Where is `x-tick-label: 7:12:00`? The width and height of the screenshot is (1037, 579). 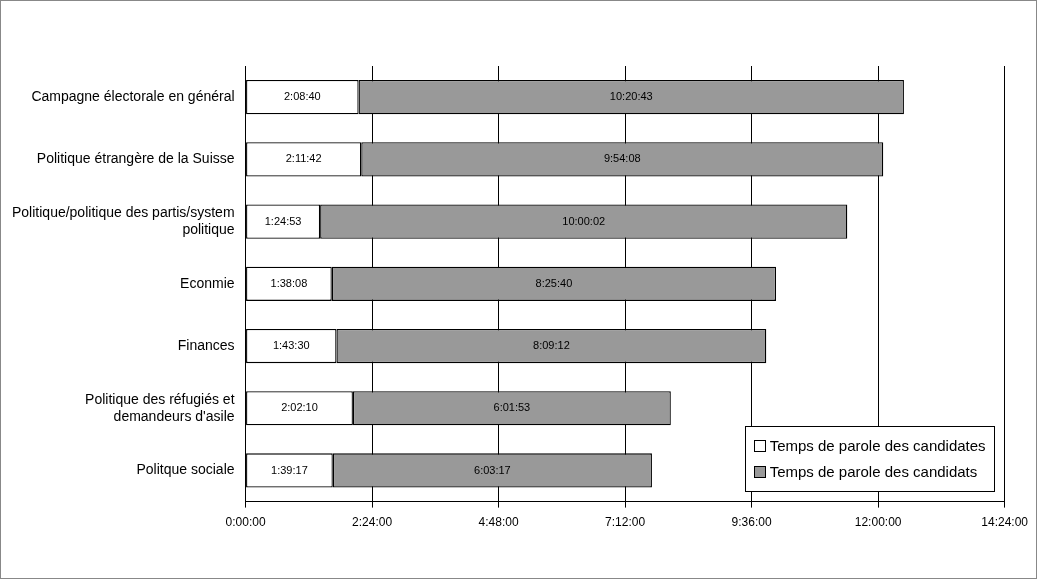
x-tick-label: 7:12:00 is located at coordinates (625, 522).